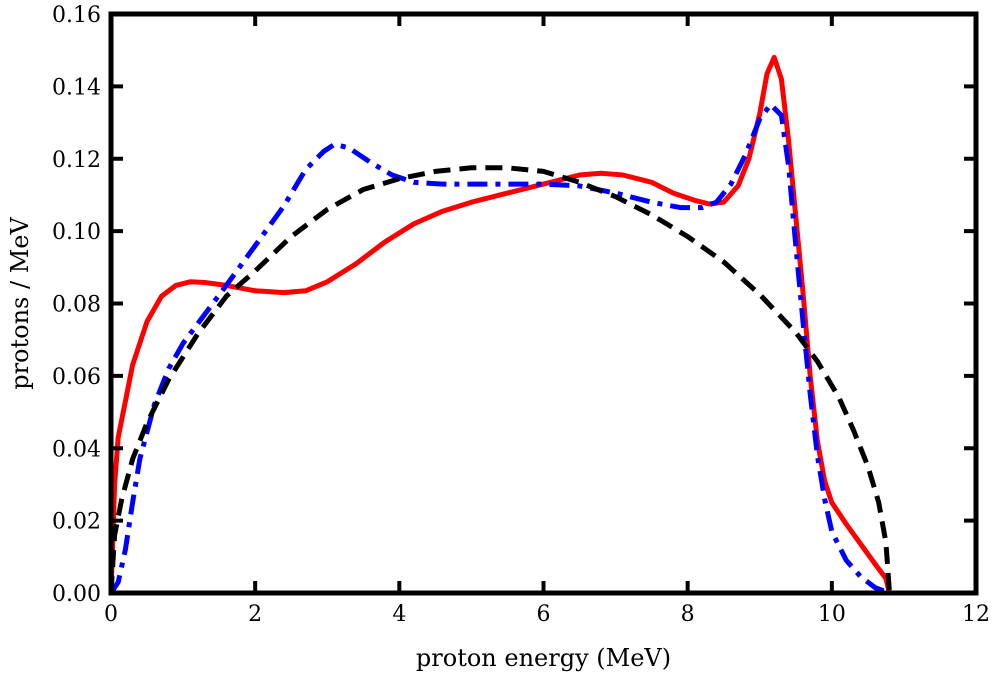 This screenshot has height=676, width=997. I want to click on x-tick-label: 2, so click(255, 614).